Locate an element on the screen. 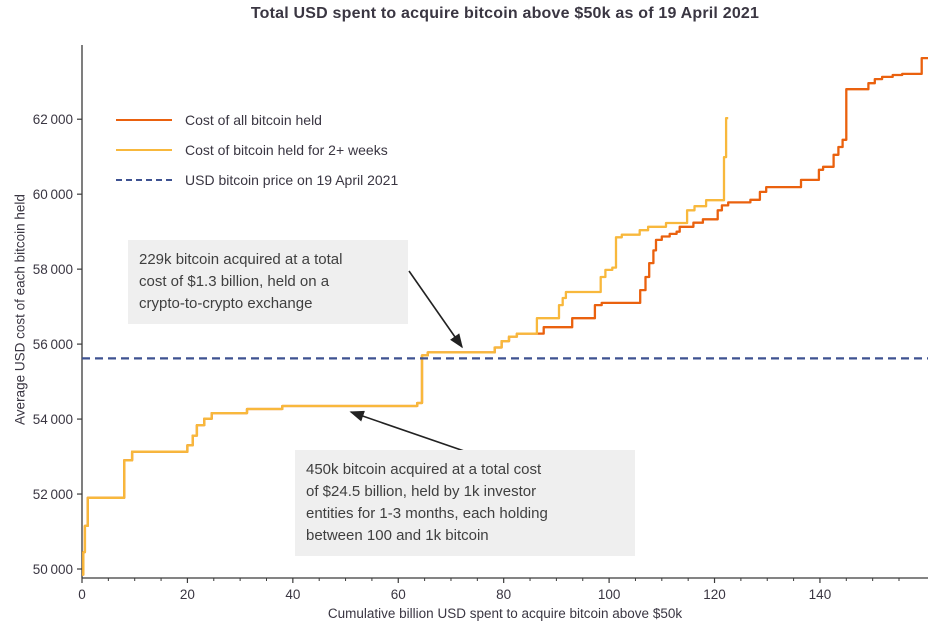 This screenshot has height=628, width=928. legend-label: Cost of all bitcoin held is located at coordinates (253, 120).